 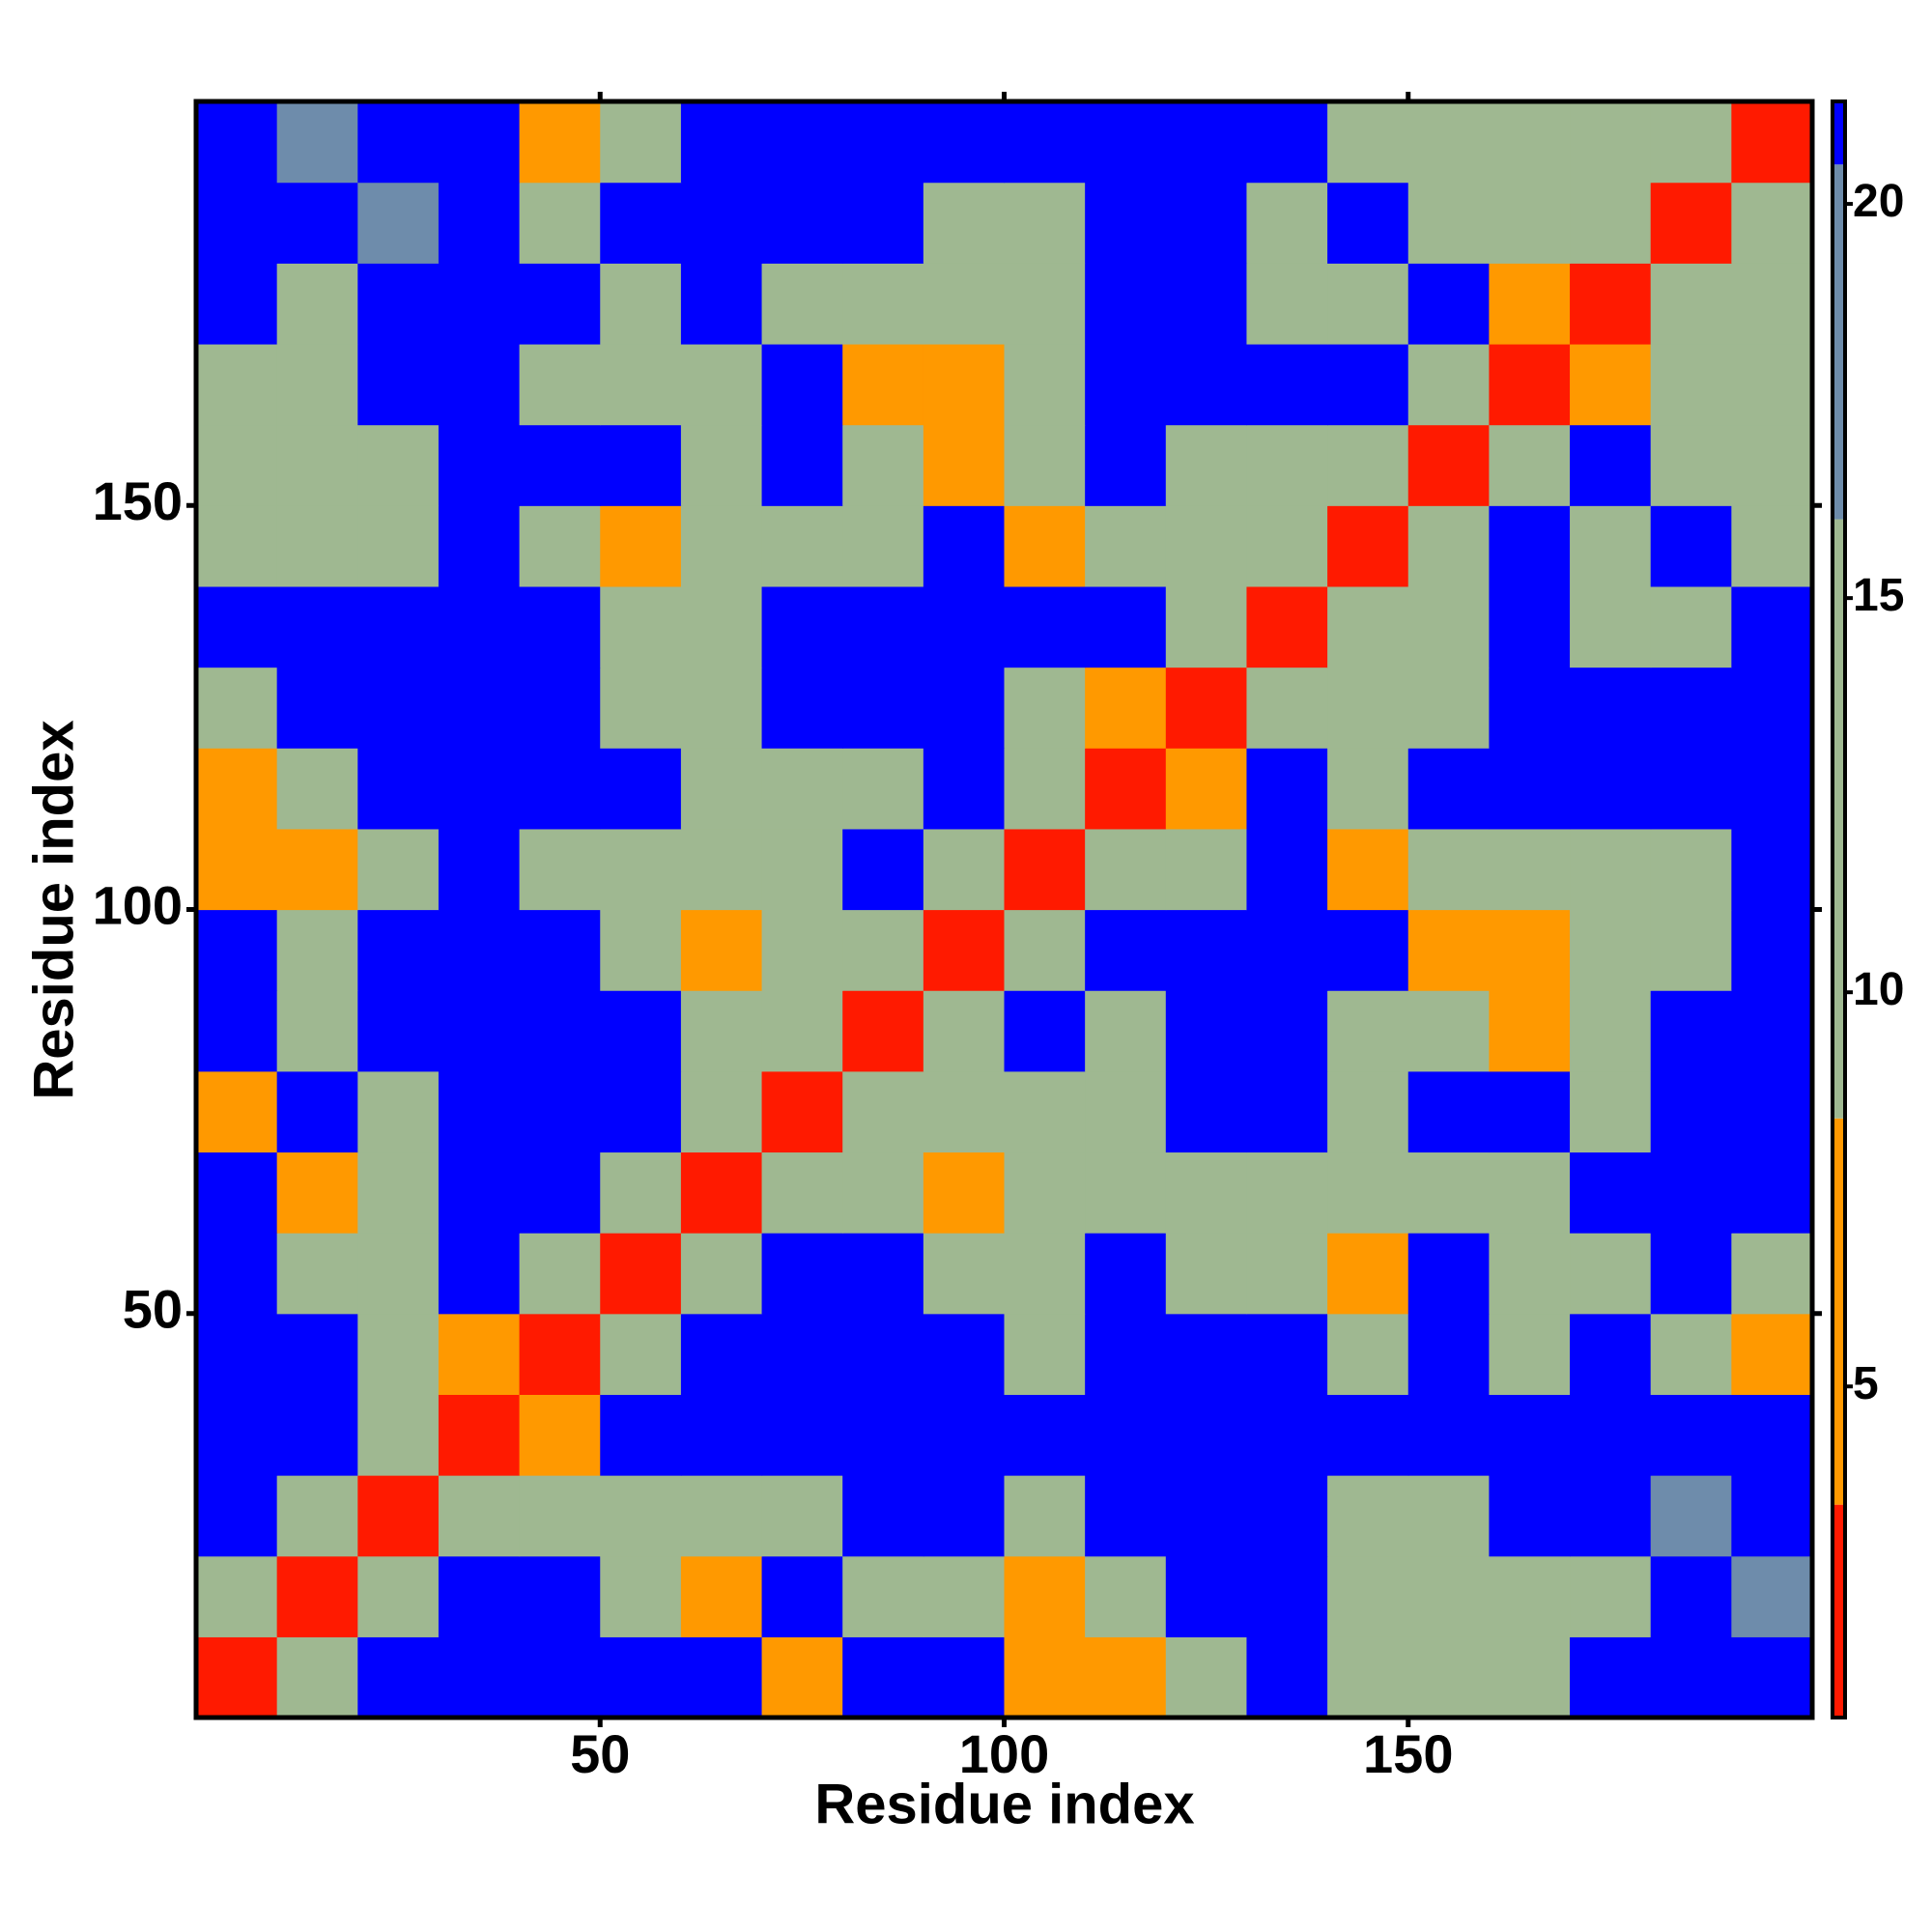 I want to click on x-tick-label: 50, so click(x=600, y=1753).